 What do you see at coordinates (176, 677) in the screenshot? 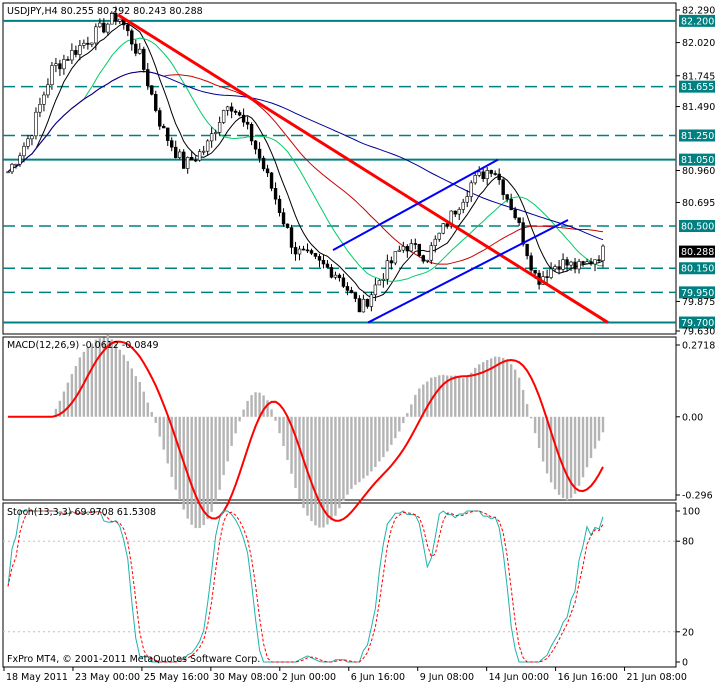
I see `time-tick-label: 25 May 16:00` at bounding box center [176, 677].